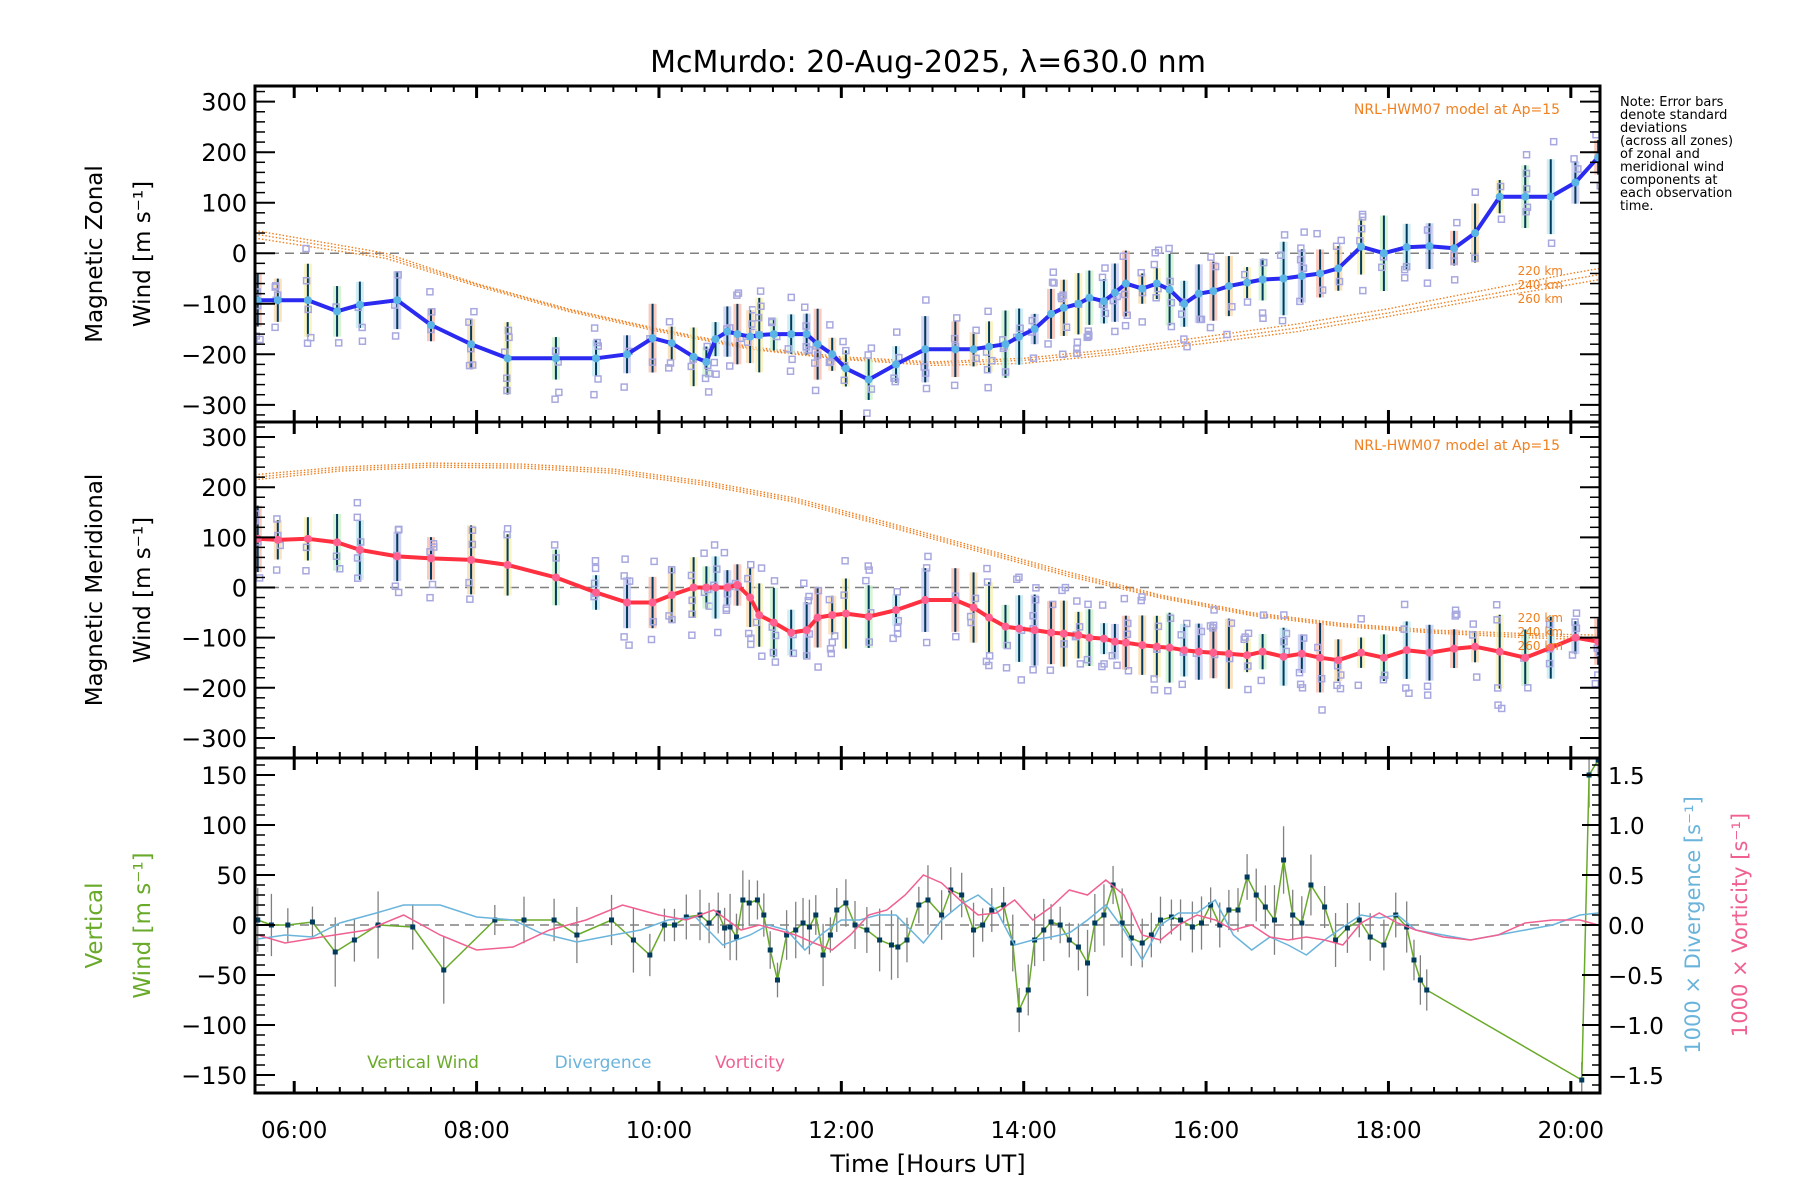 Image resolution: width=1800 pixels, height=1200 pixels. What do you see at coordinates (750, 1063) in the screenshot?
I see `legend-vorticity: Vorticity` at bounding box center [750, 1063].